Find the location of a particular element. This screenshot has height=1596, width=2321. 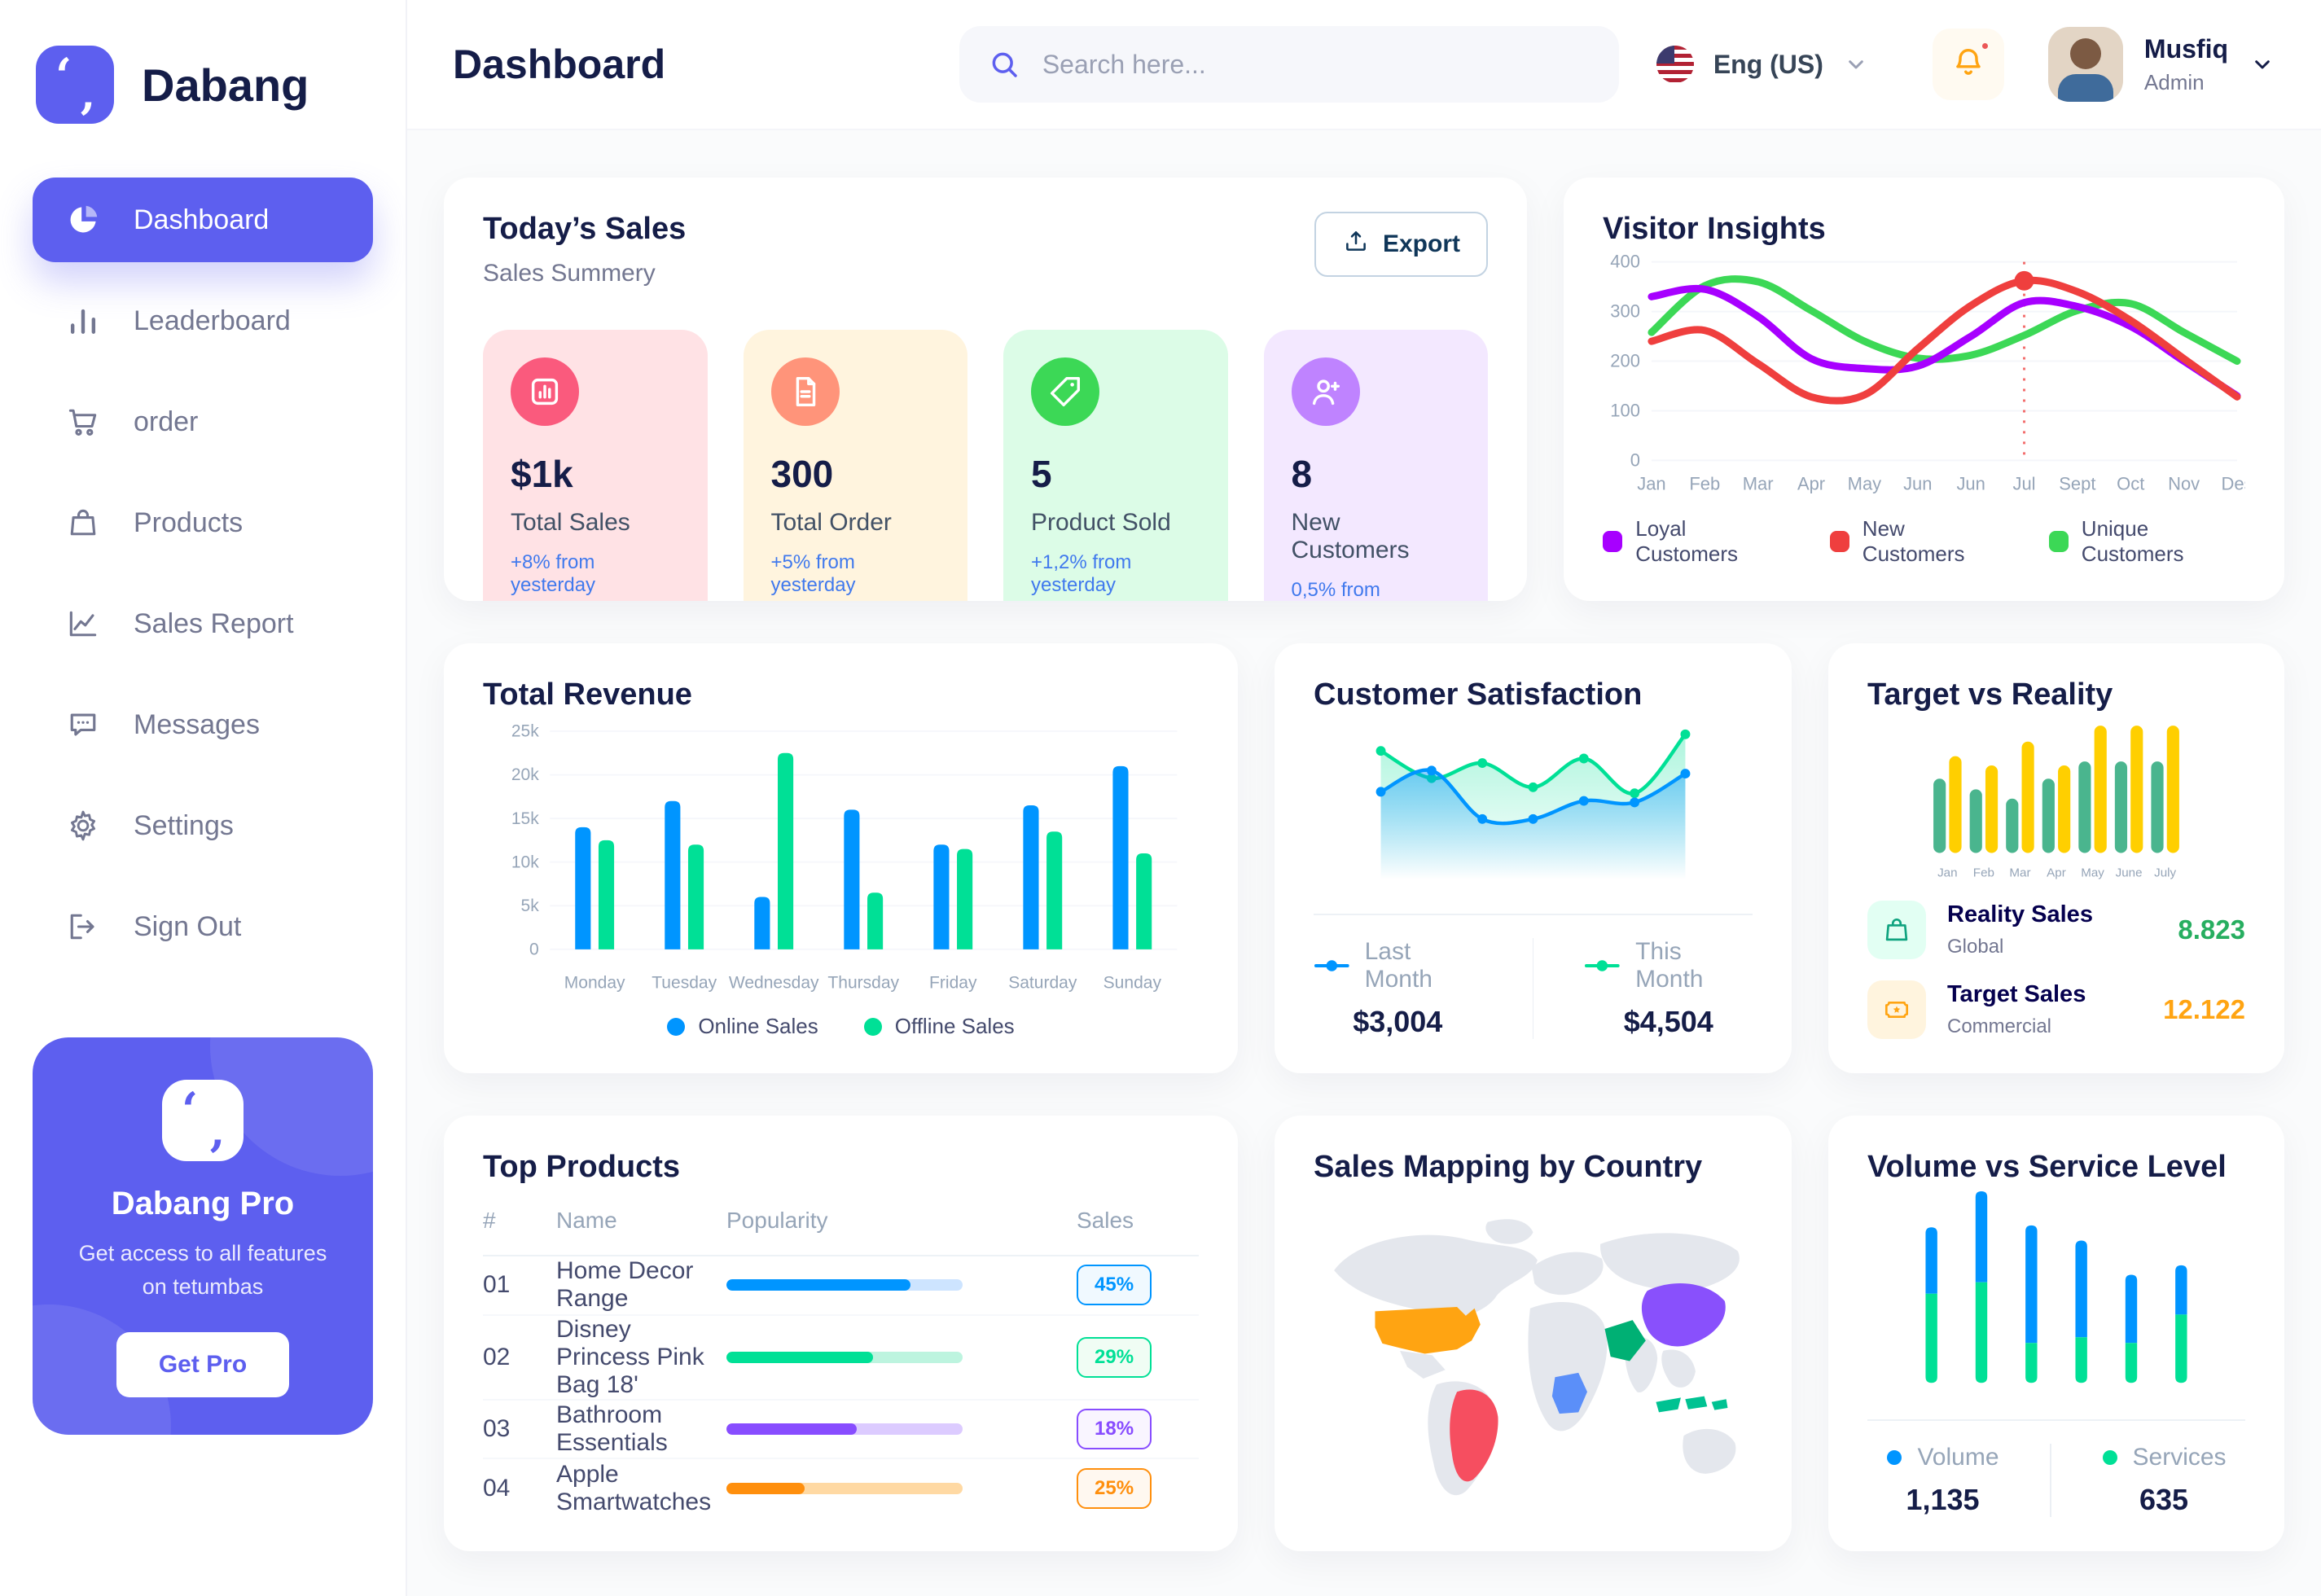

search-input is located at coordinates (1315, 64).